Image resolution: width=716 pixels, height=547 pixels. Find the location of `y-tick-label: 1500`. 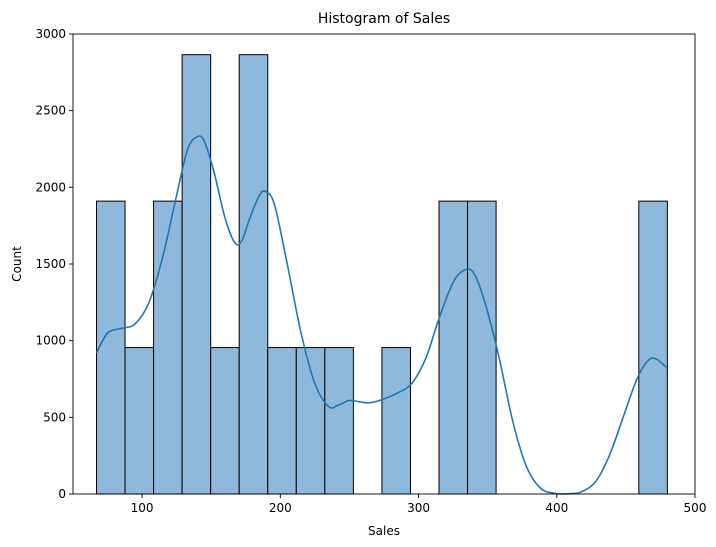

y-tick-label: 1500 is located at coordinates (50, 264).